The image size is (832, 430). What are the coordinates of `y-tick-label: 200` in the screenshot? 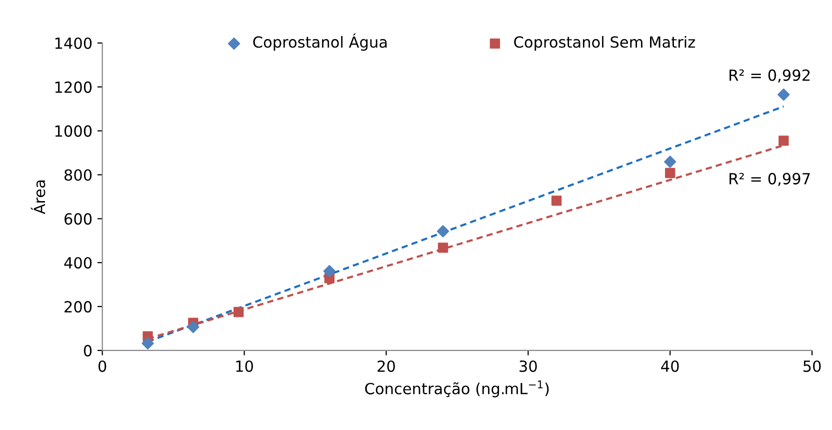 It's located at (78, 306).